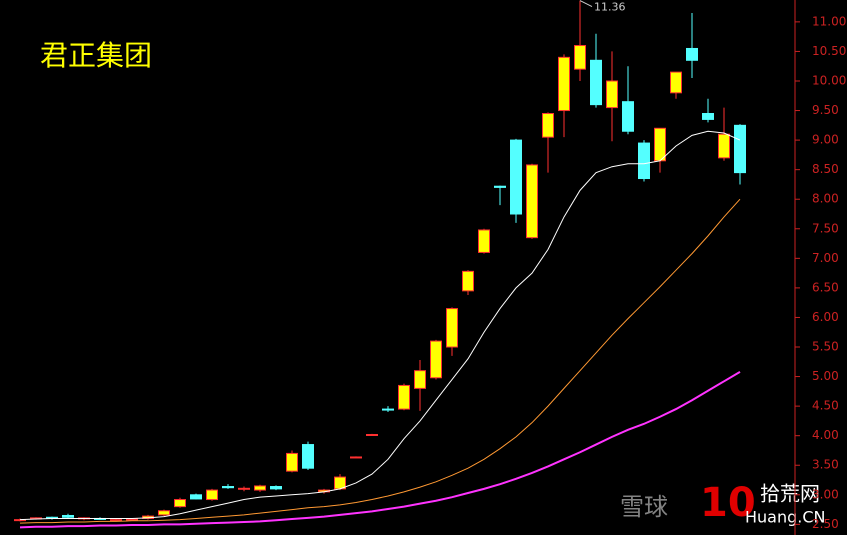  Describe the element at coordinates (825, 435) in the screenshot. I see `y-tick-label: 4.00` at that location.